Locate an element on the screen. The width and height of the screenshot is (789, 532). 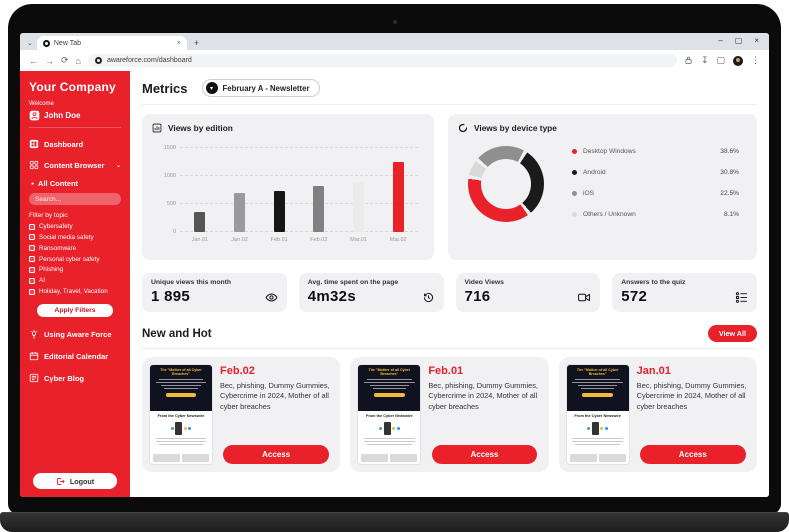
logout-icon is located at coordinates (60, 481).